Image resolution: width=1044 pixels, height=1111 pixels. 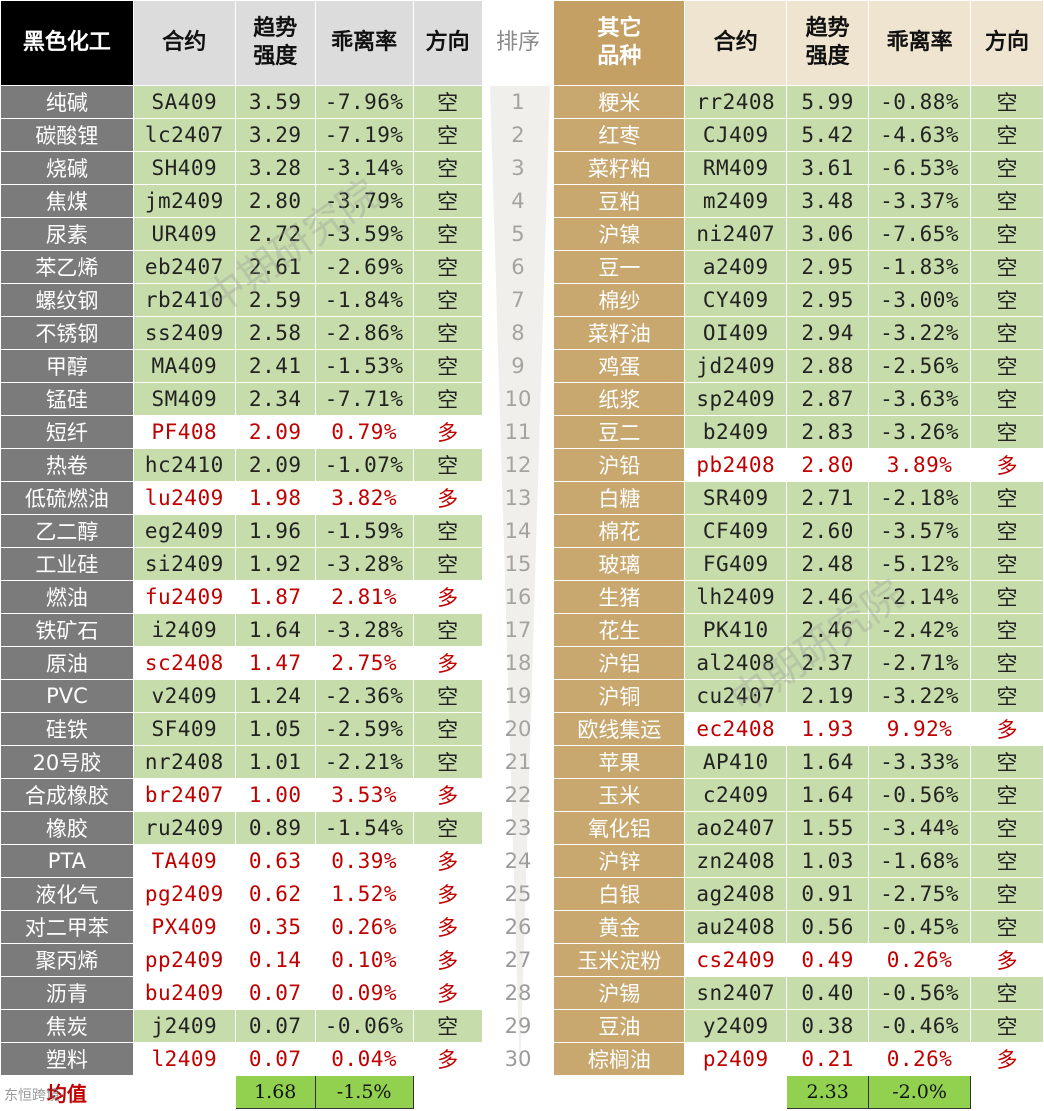 What do you see at coordinates (920, 498) in the screenshot?
I see `right-deviation-rate: -2.18%` at bounding box center [920, 498].